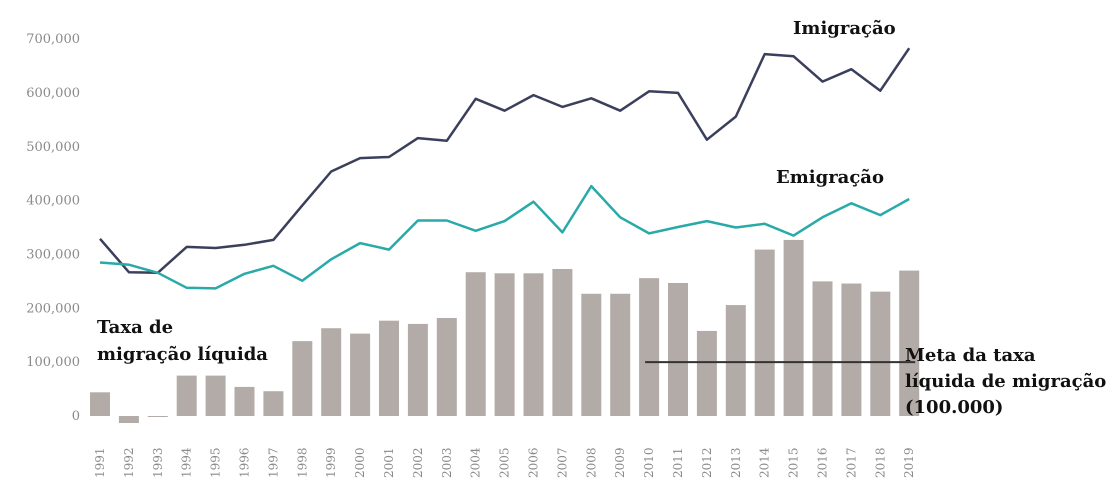 Image resolution: width=1114 pixels, height=482 pixels. What do you see at coordinates (129, 462) in the screenshot?
I see `x-tick-label: 1992` at bounding box center [129, 462].